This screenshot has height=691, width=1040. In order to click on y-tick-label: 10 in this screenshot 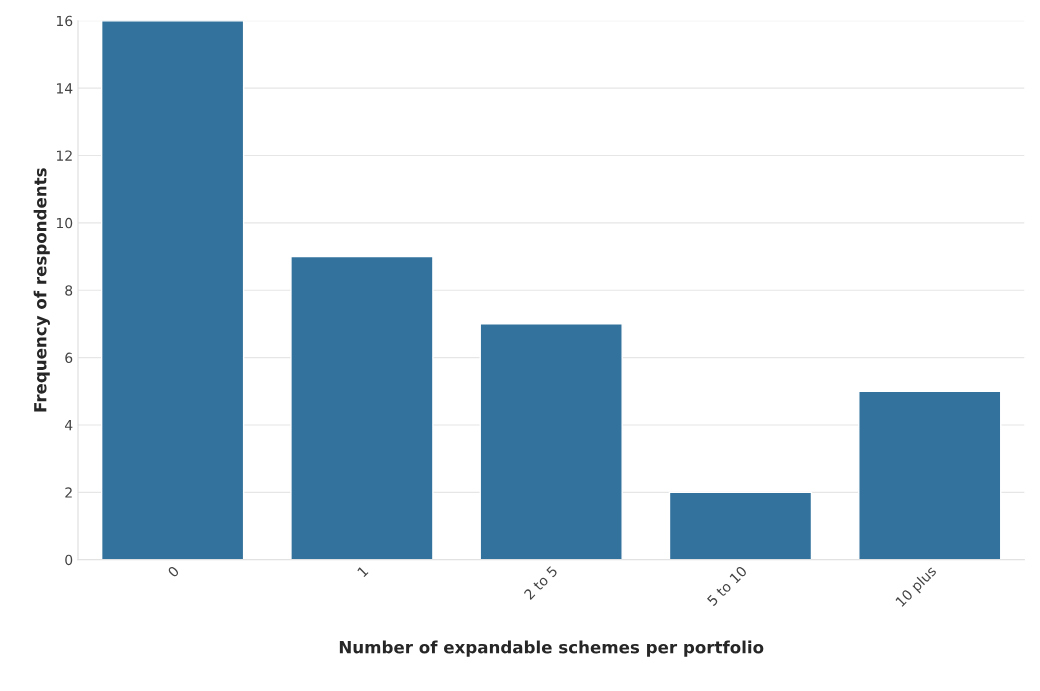, I will do `click(64, 223)`.